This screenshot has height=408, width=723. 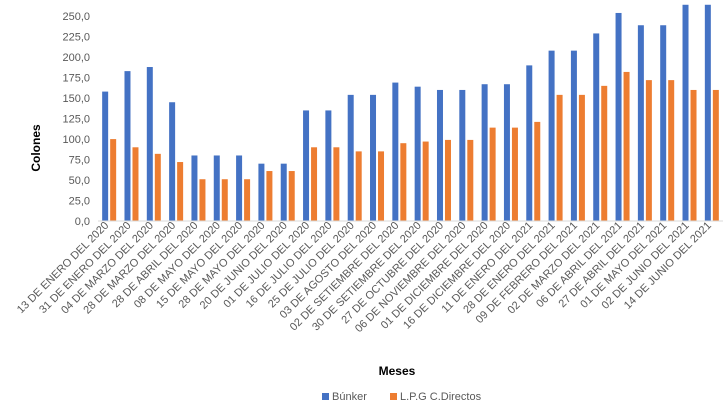 What do you see at coordinates (82, 222) in the screenshot?
I see `y-tick-label: 0,0` at bounding box center [82, 222].